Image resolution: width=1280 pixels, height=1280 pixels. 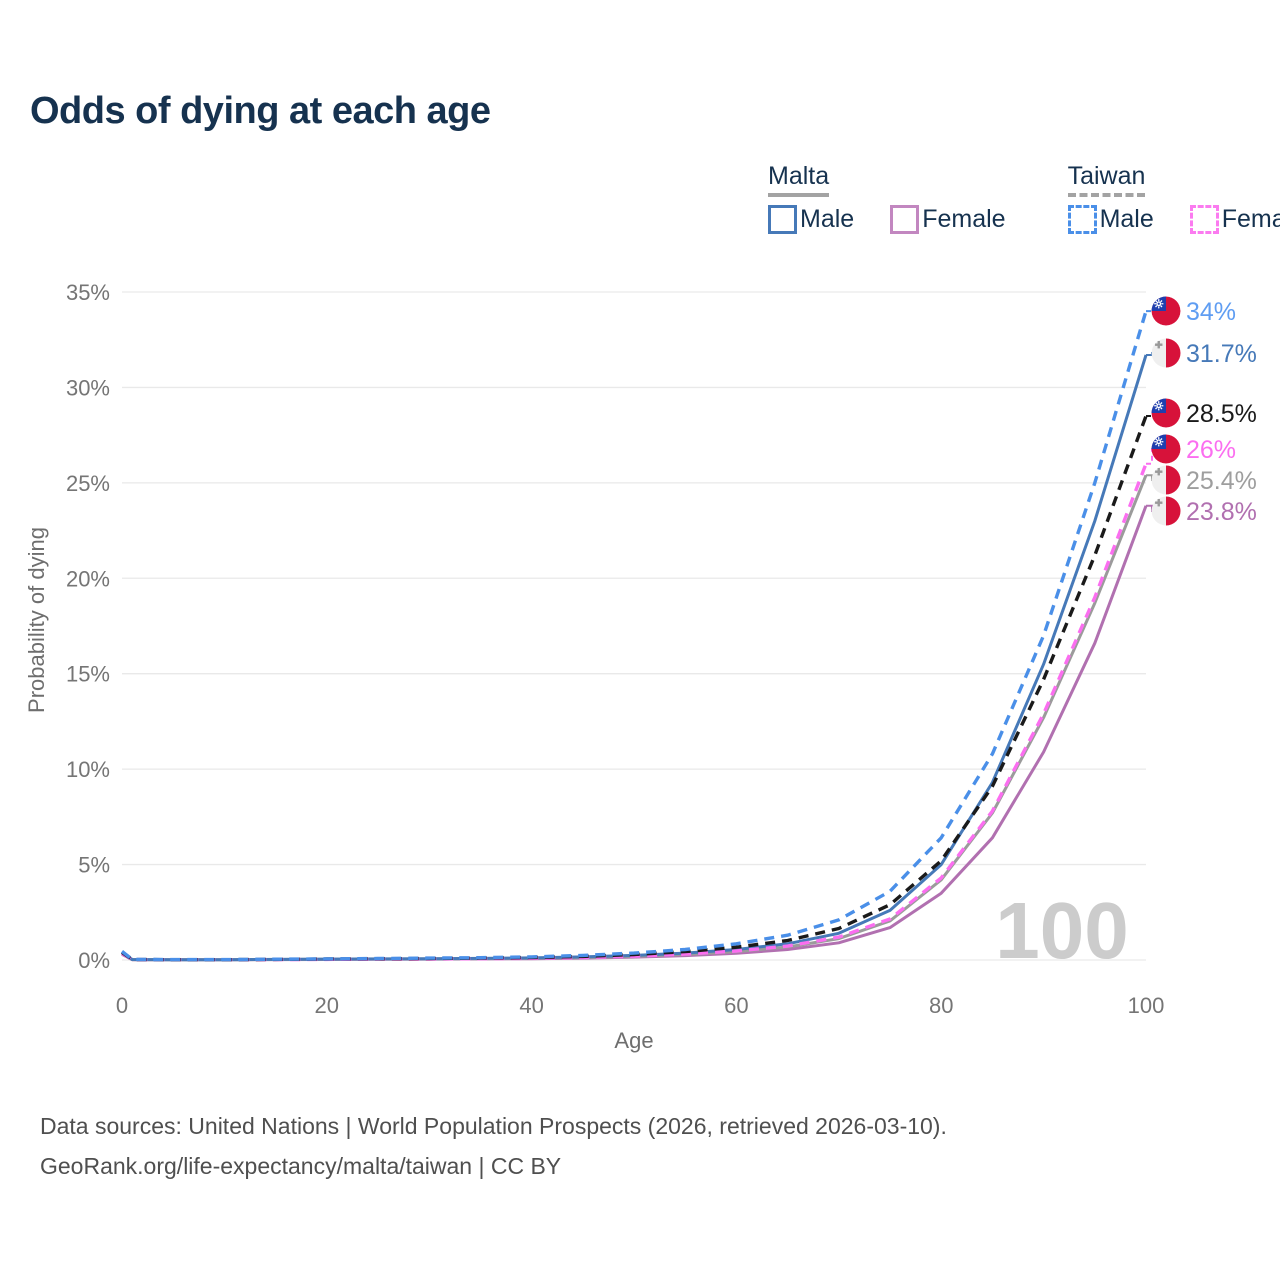 What do you see at coordinates (633, 1040) in the screenshot?
I see `x-axis-title: Age` at bounding box center [633, 1040].